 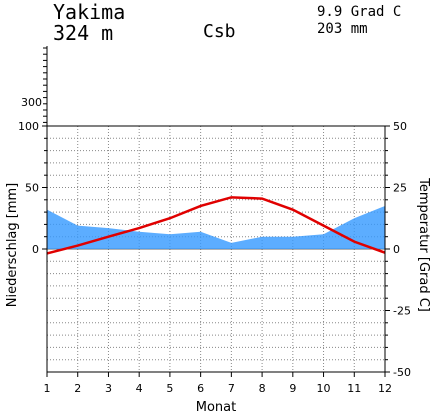 I want to click on precipitation-area, so click(x=216, y=227).